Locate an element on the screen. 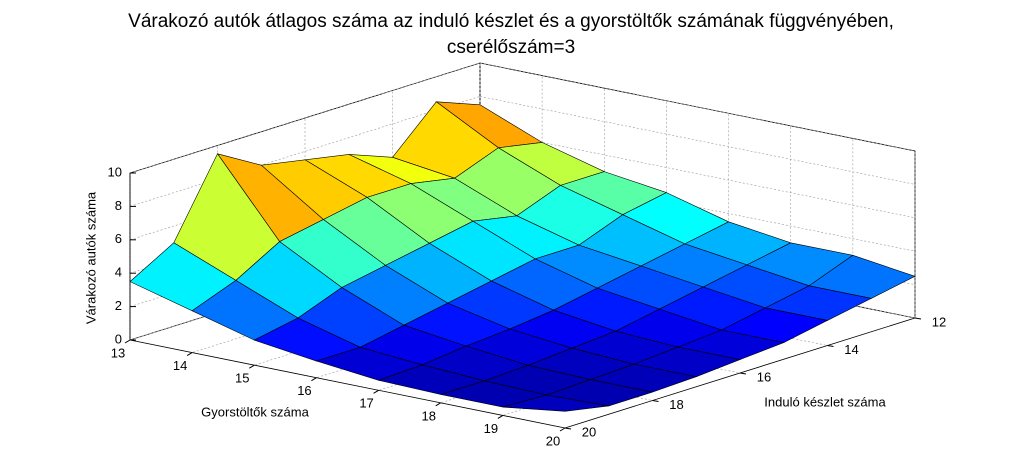  x-tick-label: 20 is located at coordinates (553, 440).